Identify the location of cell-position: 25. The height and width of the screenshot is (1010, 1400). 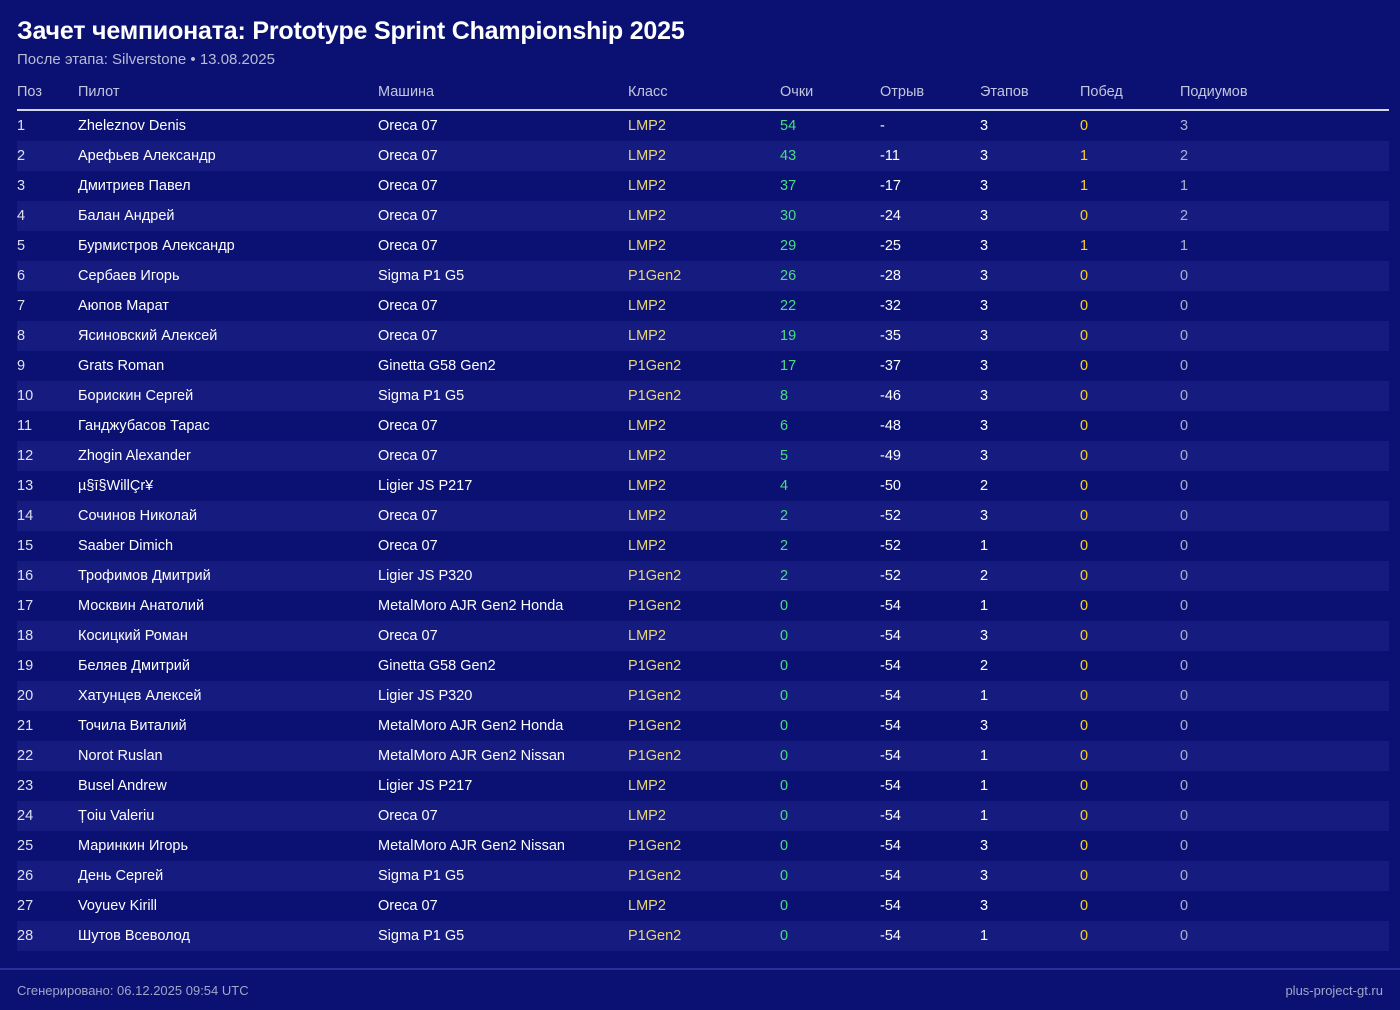
(25, 846).